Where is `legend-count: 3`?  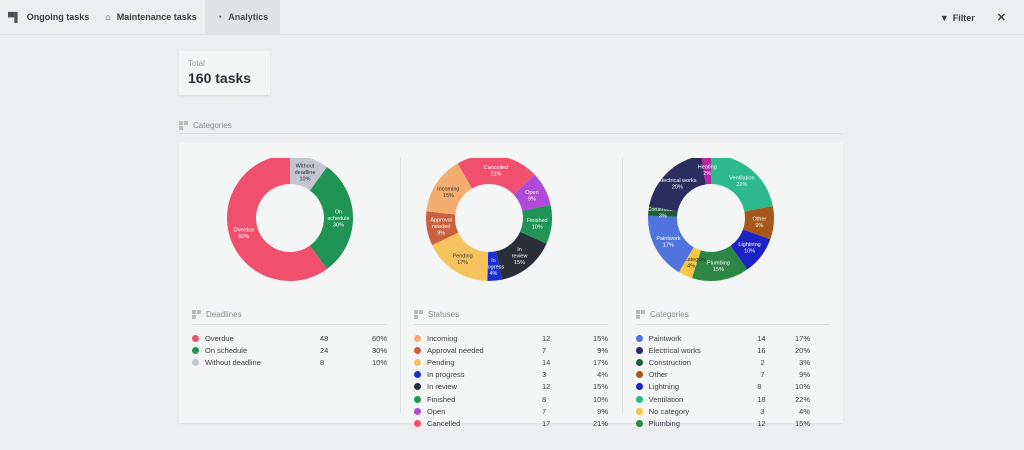
legend-count: 3 is located at coordinates (762, 411).